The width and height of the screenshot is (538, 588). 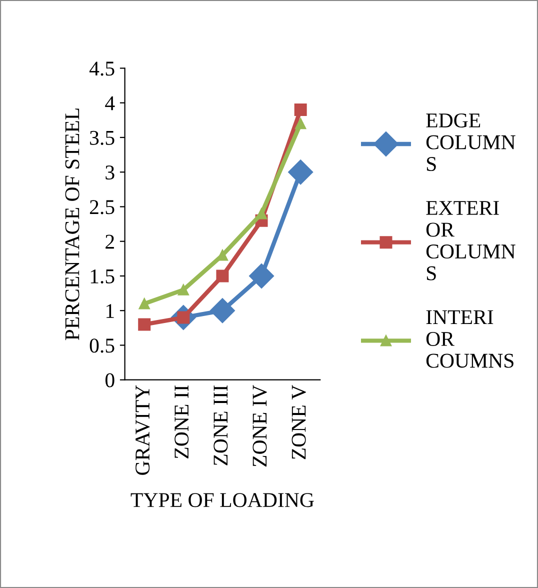 What do you see at coordinates (259, 425) in the screenshot?
I see `x-tick-label: ZONE IV` at bounding box center [259, 425].